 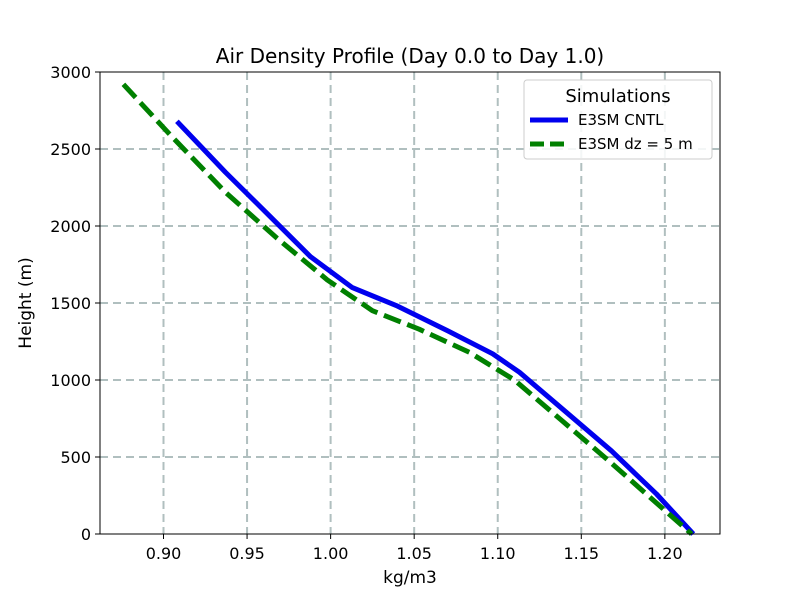 What do you see at coordinates (581, 553) in the screenshot?
I see `x-tick-label: 1.15` at bounding box center [581, 553].